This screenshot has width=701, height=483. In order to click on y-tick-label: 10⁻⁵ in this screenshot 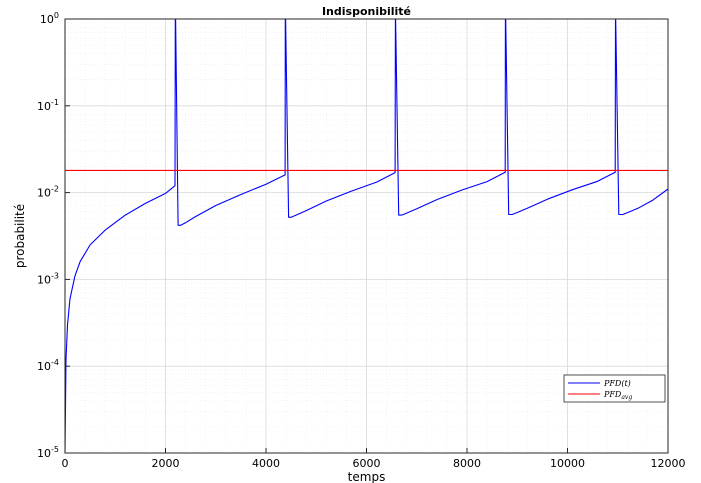, I will do `click(48, 452)`.